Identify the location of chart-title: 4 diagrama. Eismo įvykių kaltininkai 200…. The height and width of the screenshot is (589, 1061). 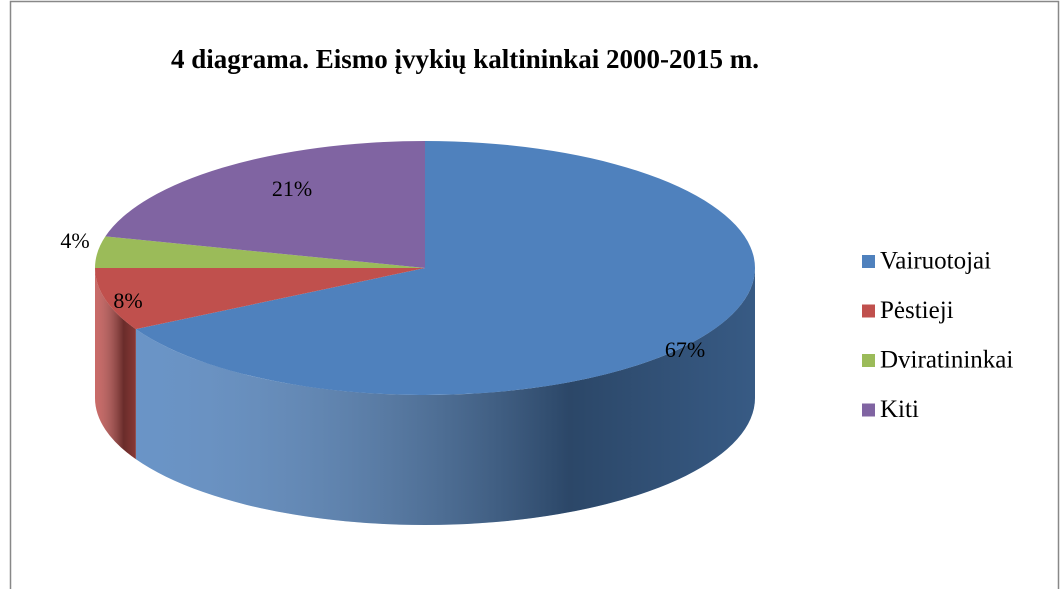
(465, 59).